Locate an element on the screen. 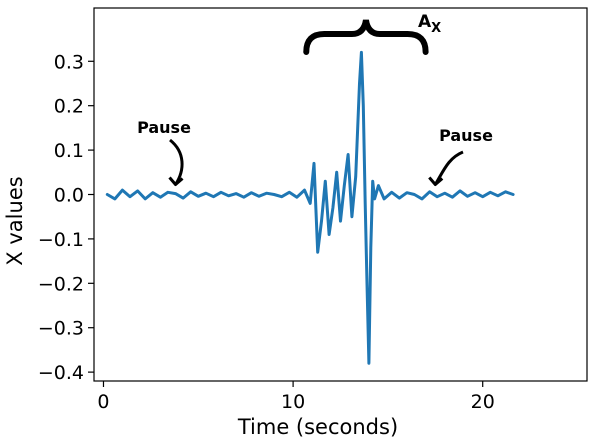 The width and height of the screenshot is (597, 445). x-tick-label: 10 is located at coordinates (293, 402).